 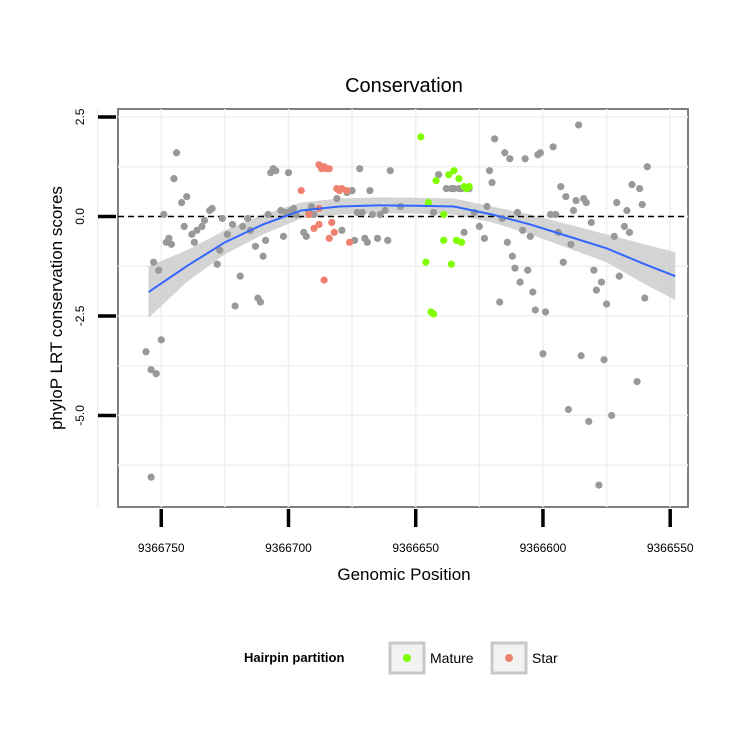 I want to click on y-tick-label: 2.5, so click(x=80, y=116).